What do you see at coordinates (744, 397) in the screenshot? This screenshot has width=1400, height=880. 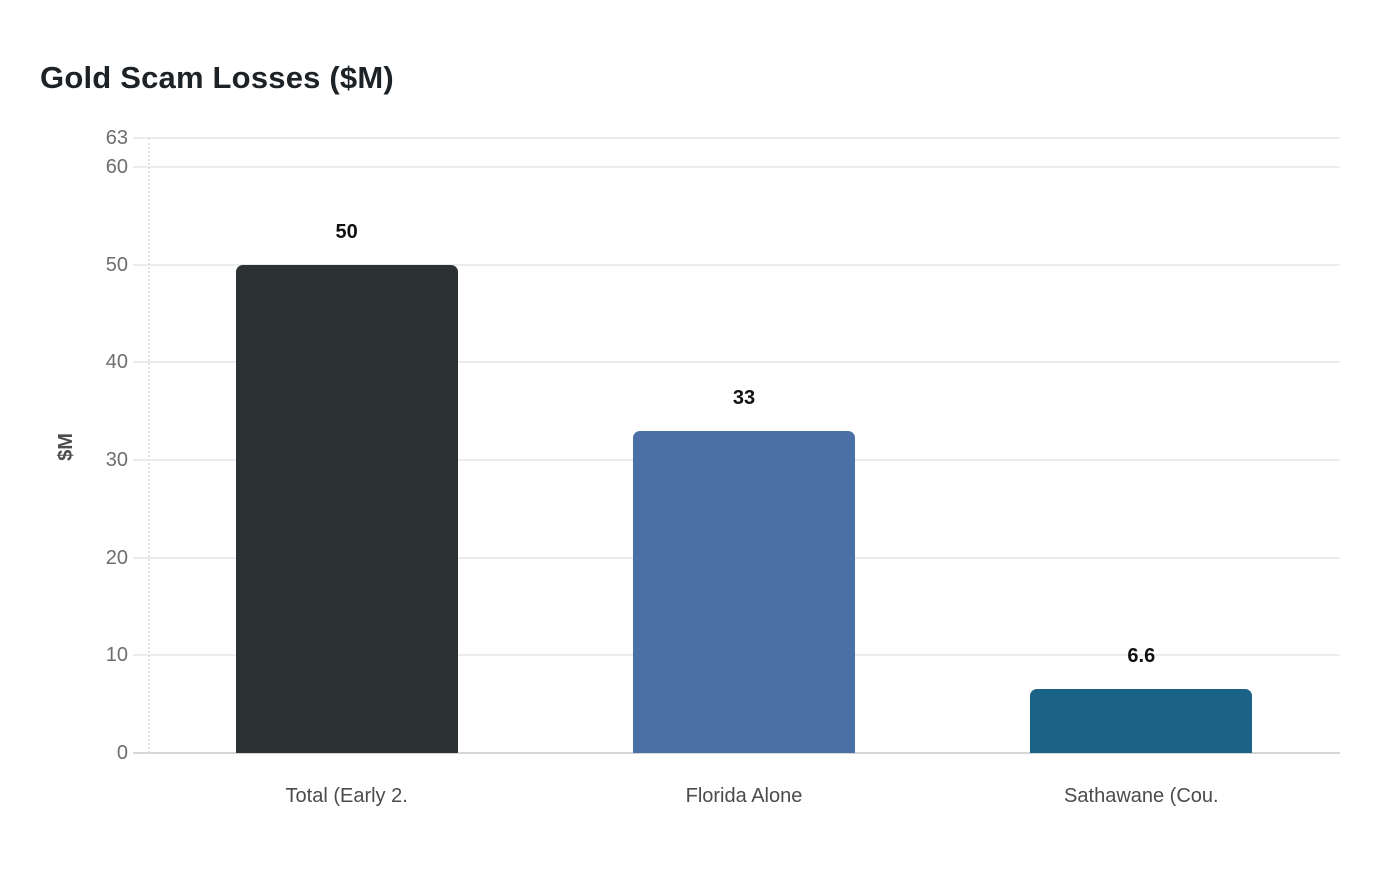 I see `bar-value-label: 33` at bounding box center [744, 397].